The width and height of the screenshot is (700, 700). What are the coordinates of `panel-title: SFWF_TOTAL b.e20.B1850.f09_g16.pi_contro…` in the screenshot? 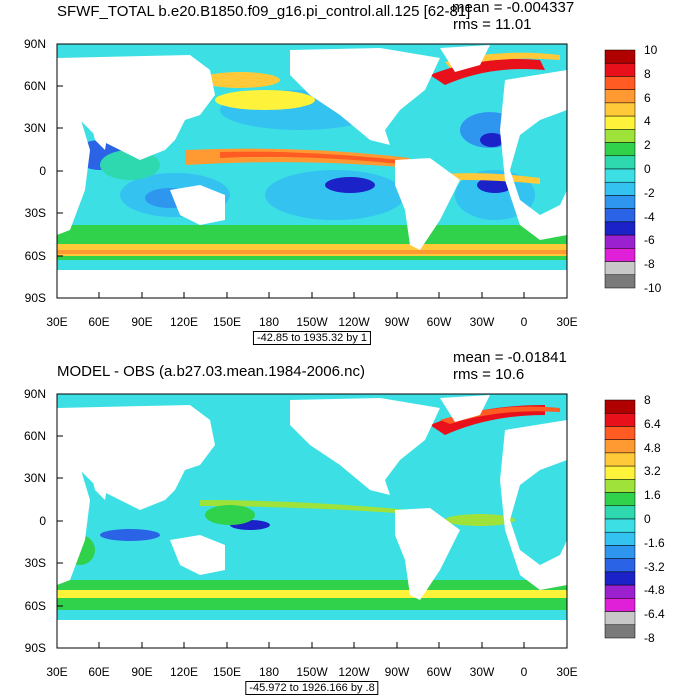 It's located at (264, 11).